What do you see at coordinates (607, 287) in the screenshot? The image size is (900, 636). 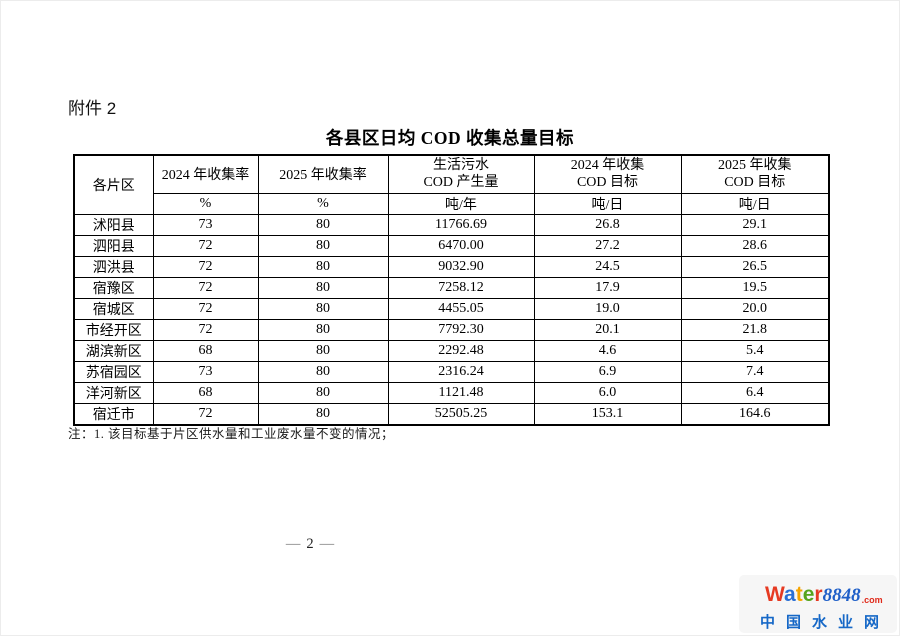 I see `target-2024-cell: 17.9` at bounding box center [607, 287].